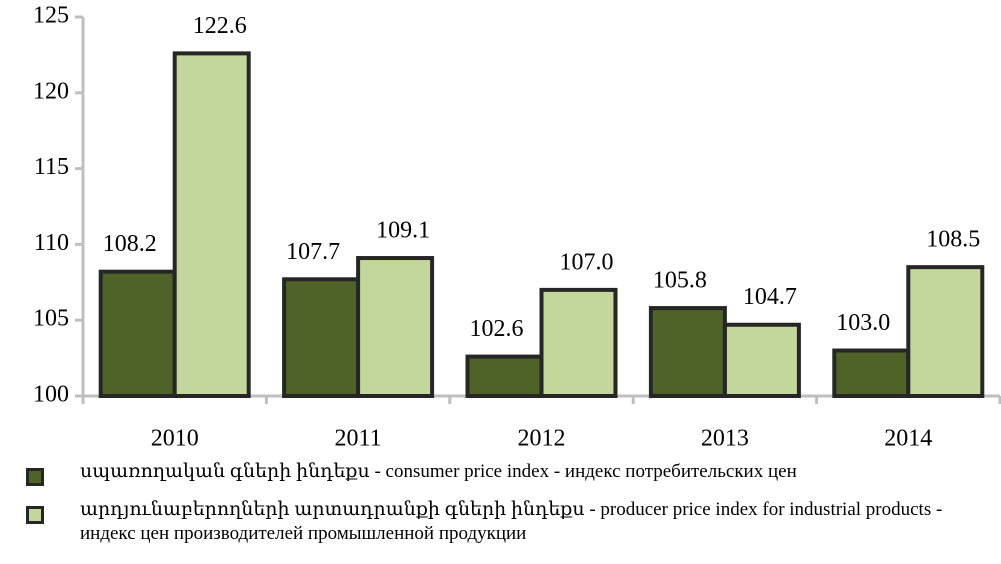  What do you see at coordinates (220, 26) in the screenshot?
I see `value-label: 122.6` at bounding box center [220, 26].